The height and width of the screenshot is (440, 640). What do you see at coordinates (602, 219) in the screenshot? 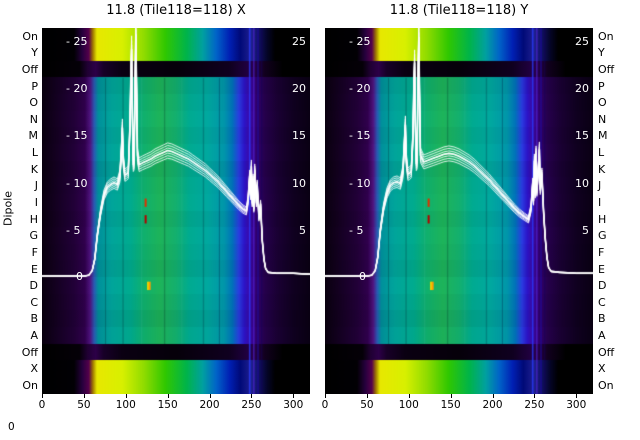
I see `row-label-right: H` at bounding box center [602, 219].